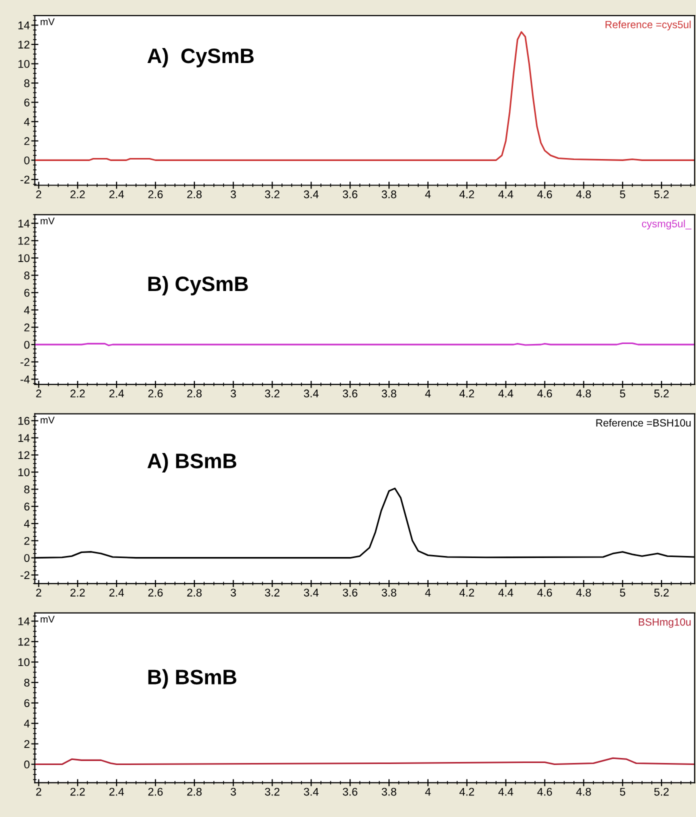 This screenshot has width=696, height=817. What do you see at coordinates (191, 462) in the screenshot?
I see `annotation: A) BSmB` at bounding box center [191, 462].